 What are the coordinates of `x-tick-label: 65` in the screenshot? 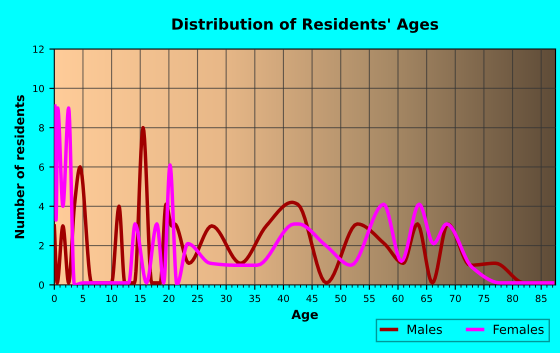 It's located at (426, 298).